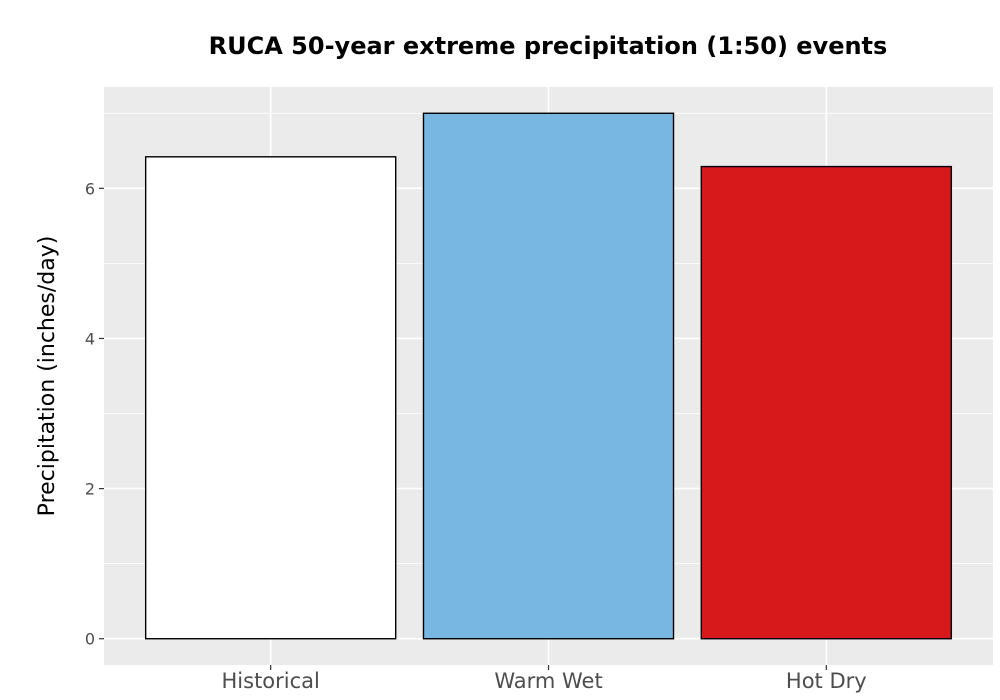 The width and height of the screenshot is (1000, 700). Describe the element at coordinates (548, 681) in the screenshot. I see `x-tick-label: Warm Wet` at that location.